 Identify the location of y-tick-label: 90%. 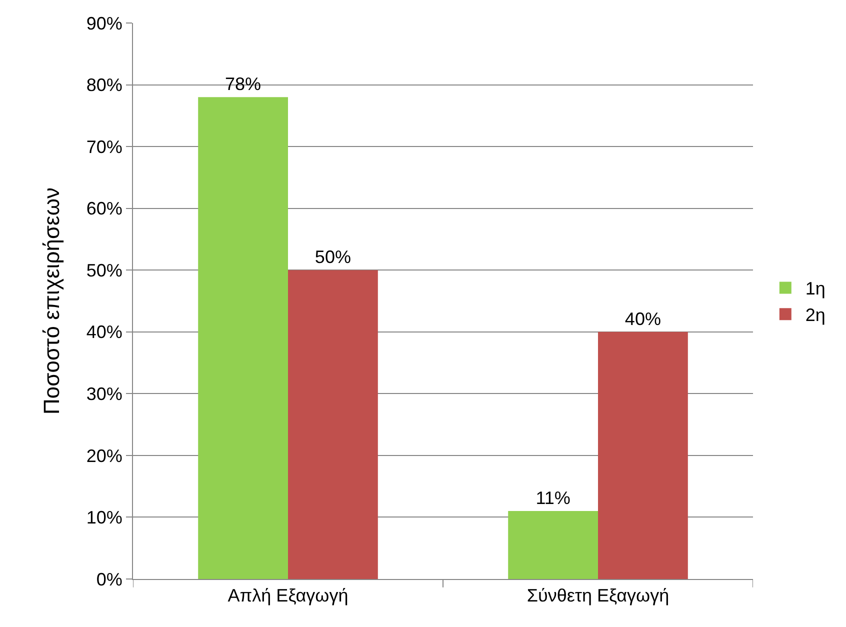
(104, 23).